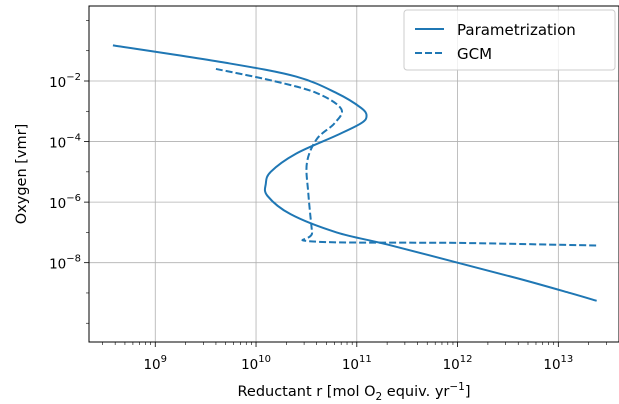  I want to click on legend: Parametrization GCM, so click(509, 40).